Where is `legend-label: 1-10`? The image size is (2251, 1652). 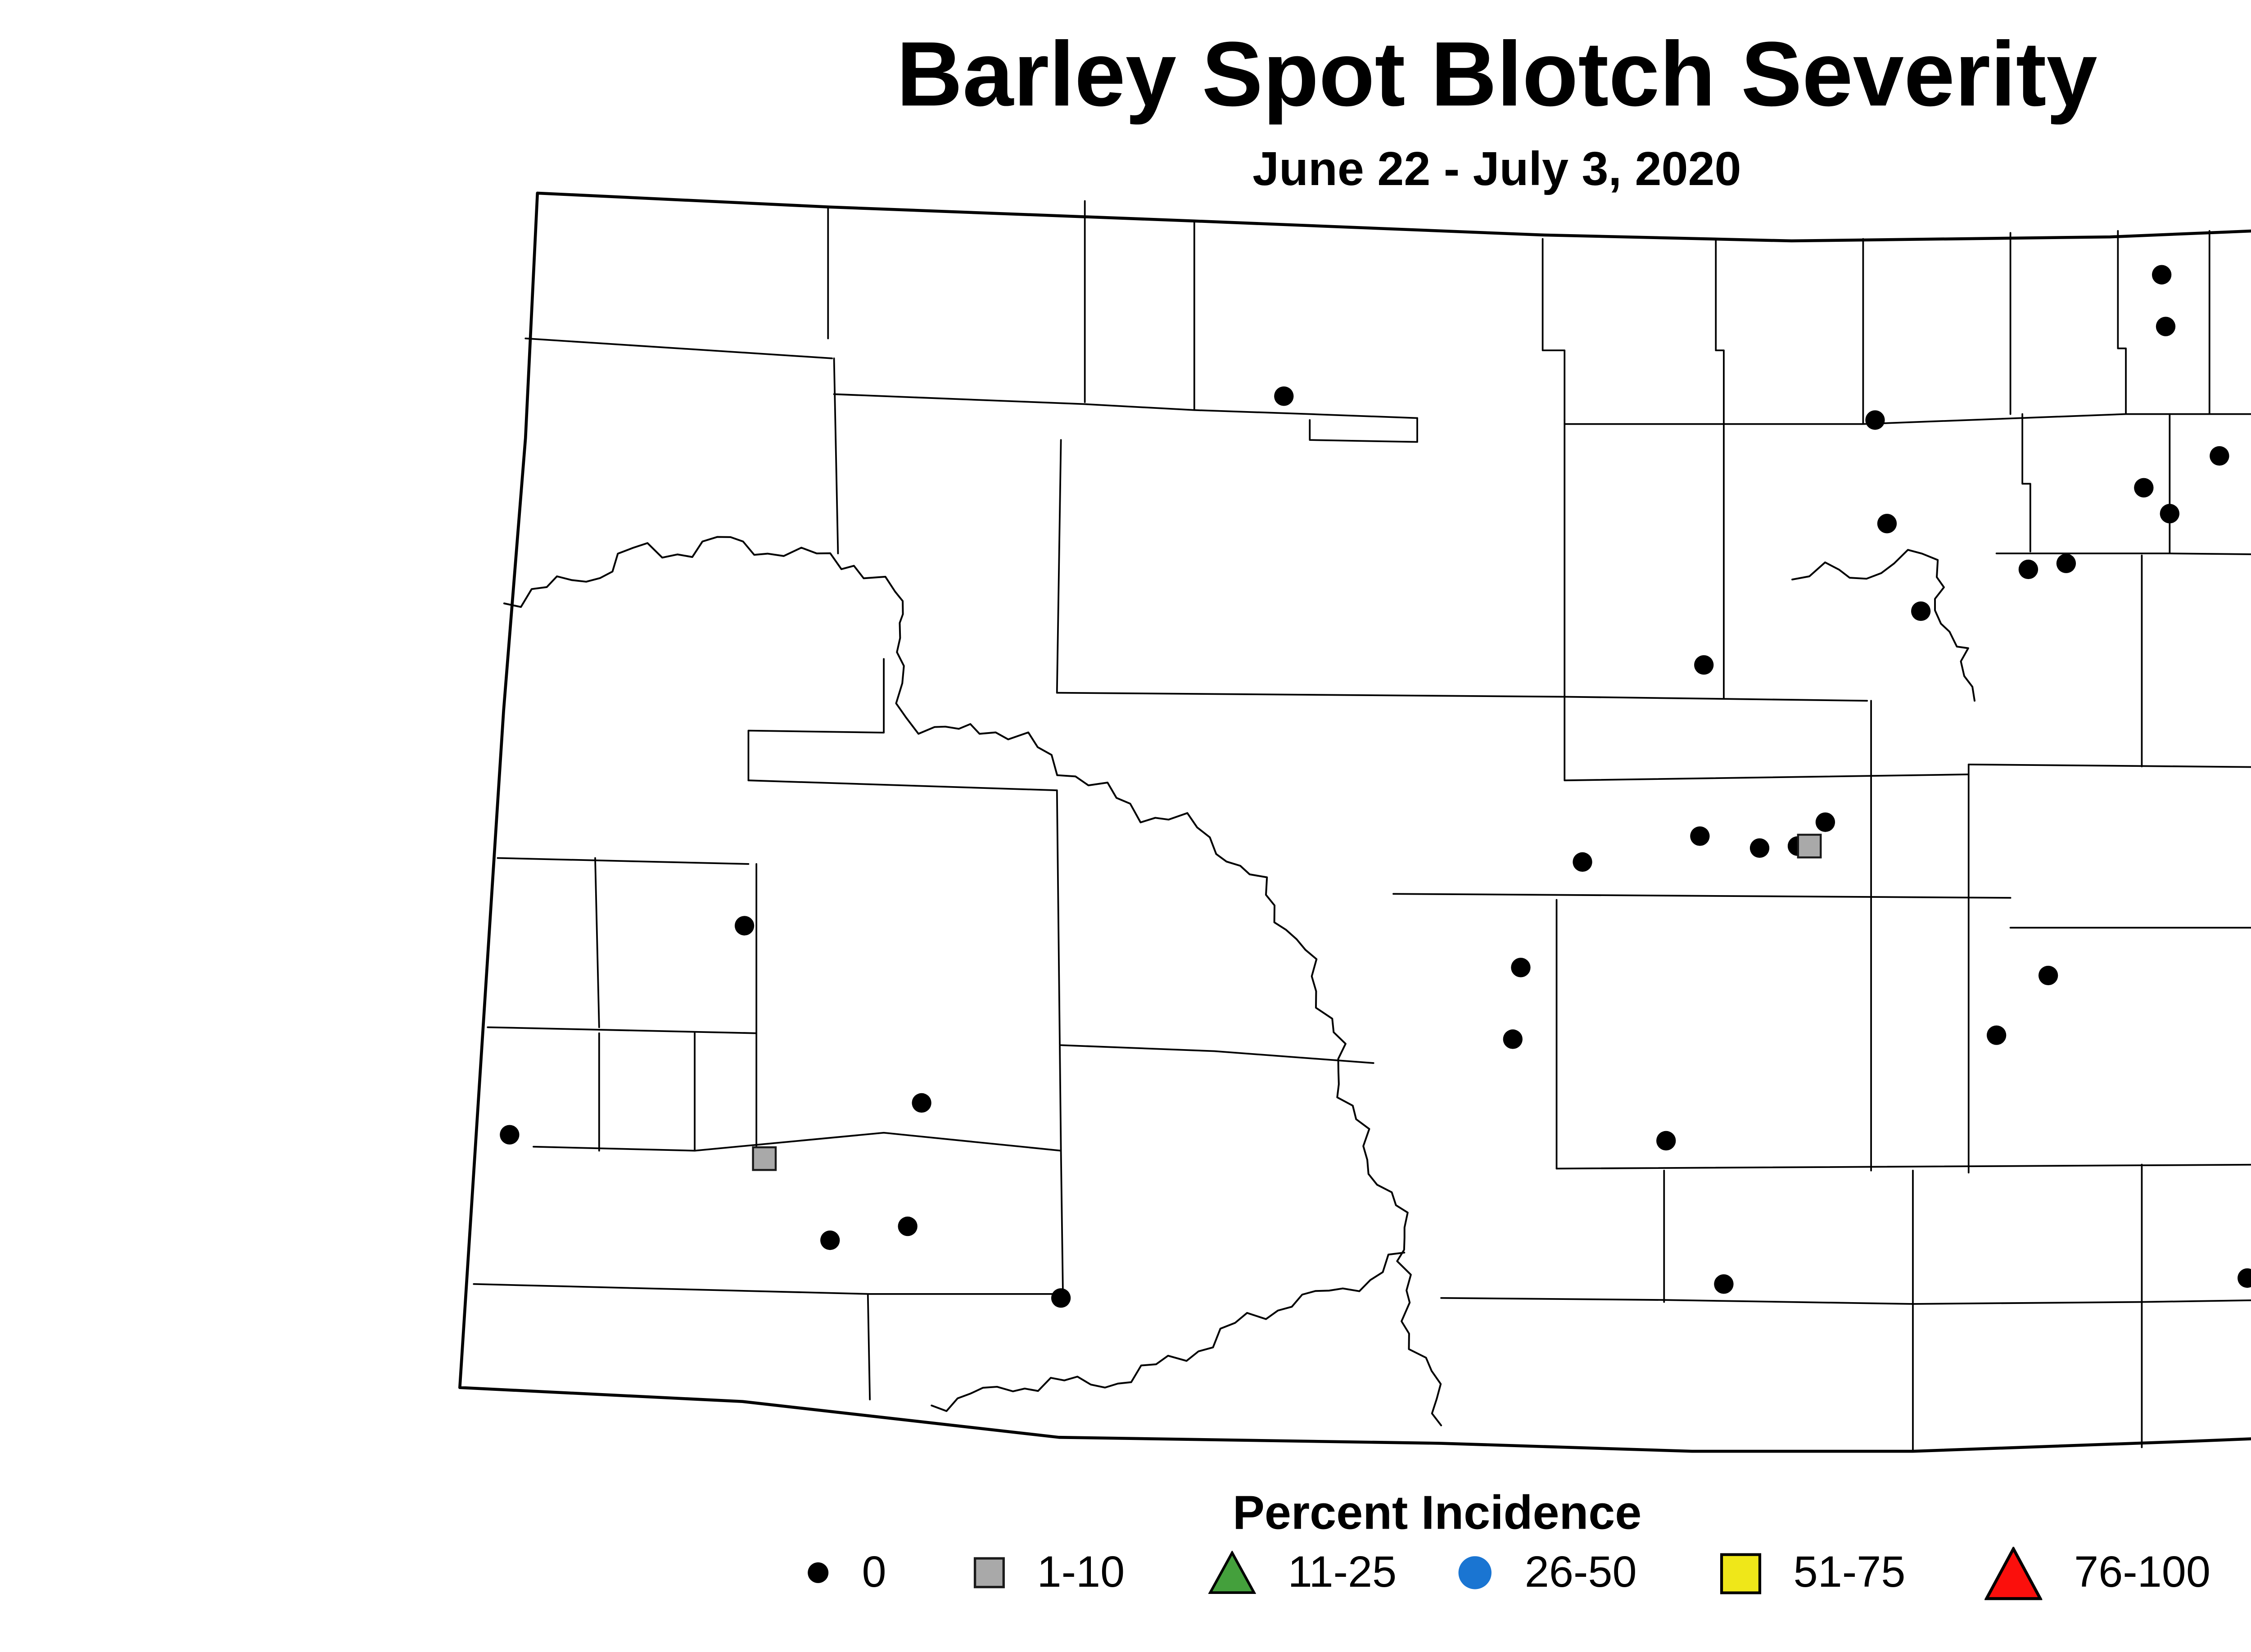 legend-label: 1-10 is located at coordinates (1081, 1572).